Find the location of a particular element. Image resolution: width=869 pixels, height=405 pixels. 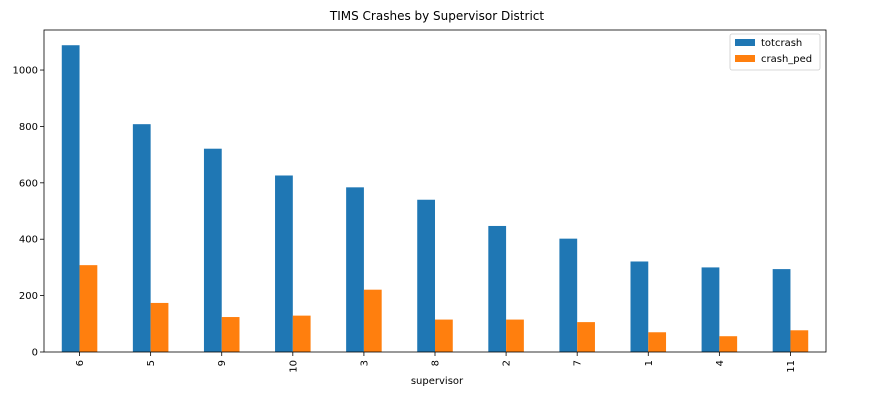

x-tick-label: 11 is located at coordinates (791, 366).